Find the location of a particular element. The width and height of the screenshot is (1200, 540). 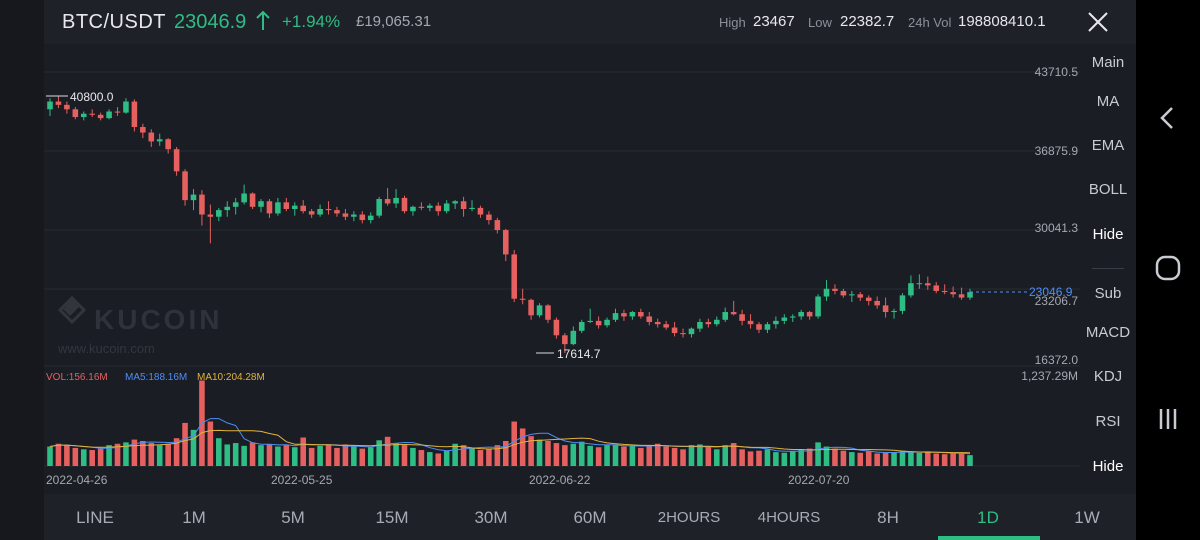

menu-macd: MACD is located at coordinates (1108, 332).